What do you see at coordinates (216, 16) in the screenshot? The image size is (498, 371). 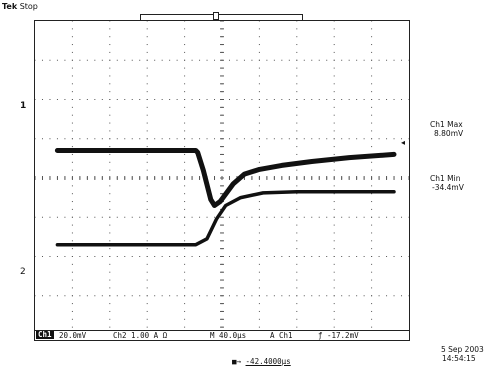 I see `record-window-marker` at bounding box center [216, 16].